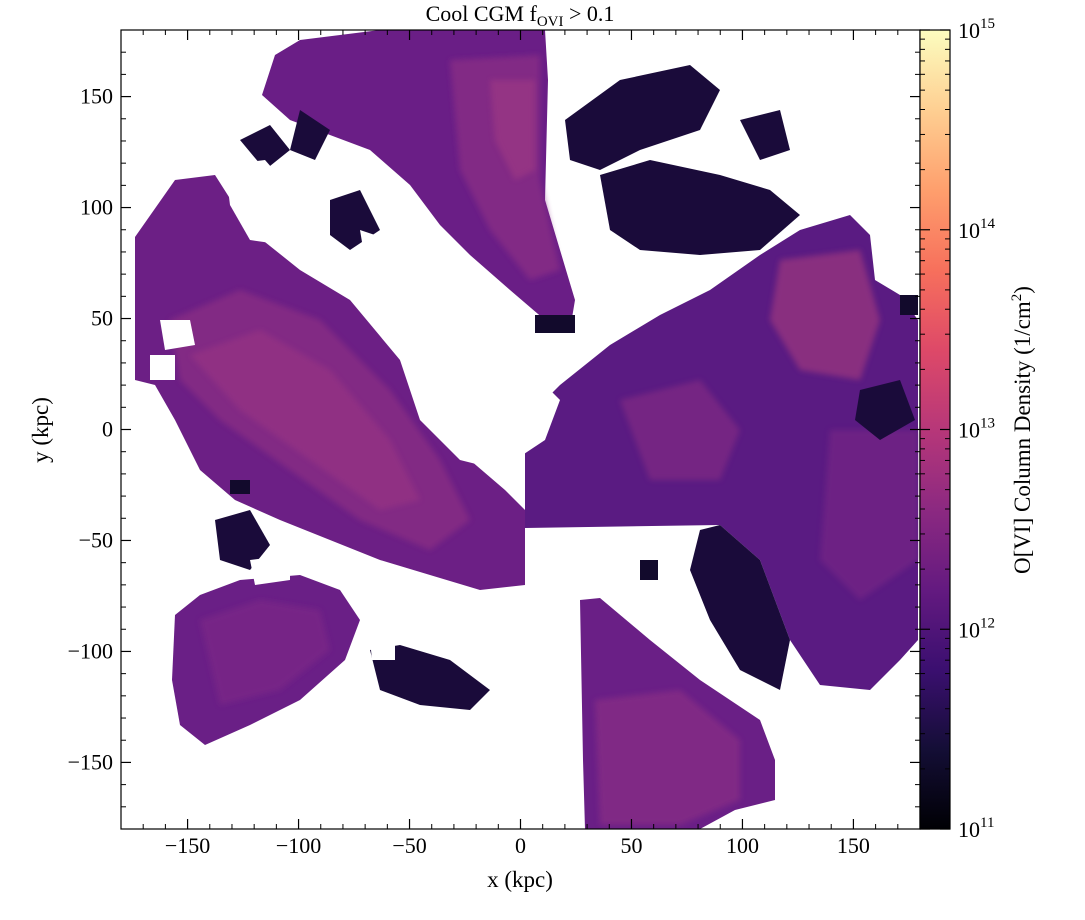 This screenshot has width=1085, height=920. I want to click on colorbar-label: O[VI] Column Density (1/cm2), so click(1022, 430).